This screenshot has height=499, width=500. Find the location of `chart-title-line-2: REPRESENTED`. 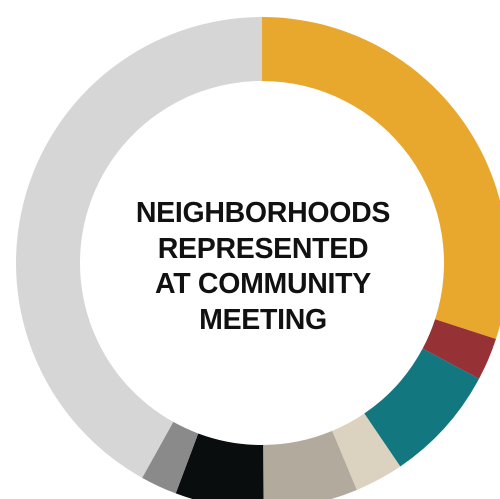

chart-title-line-2: REPRESENTED is located at coordinates (263, 248).